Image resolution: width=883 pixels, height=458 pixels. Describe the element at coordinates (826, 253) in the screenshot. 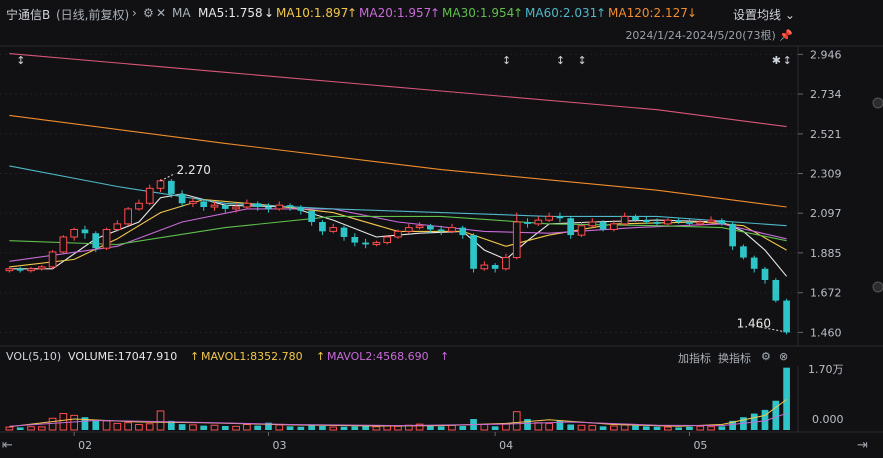

I see `y-tick-label: 1.885` at that location.